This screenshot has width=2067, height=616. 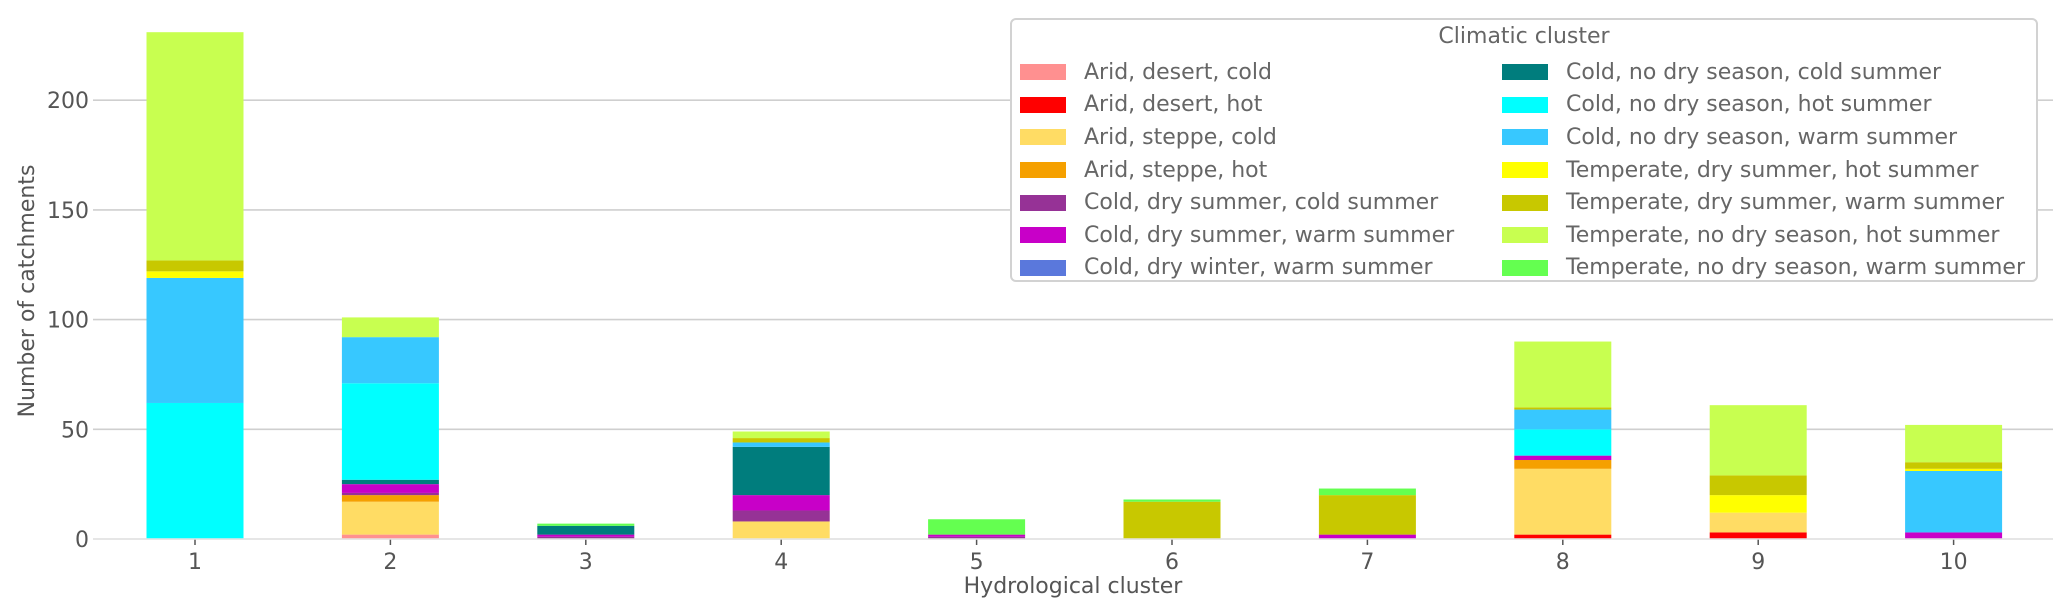 I want to click on legend-item: Arid, desert, hot, so click(x=1261, y=105).